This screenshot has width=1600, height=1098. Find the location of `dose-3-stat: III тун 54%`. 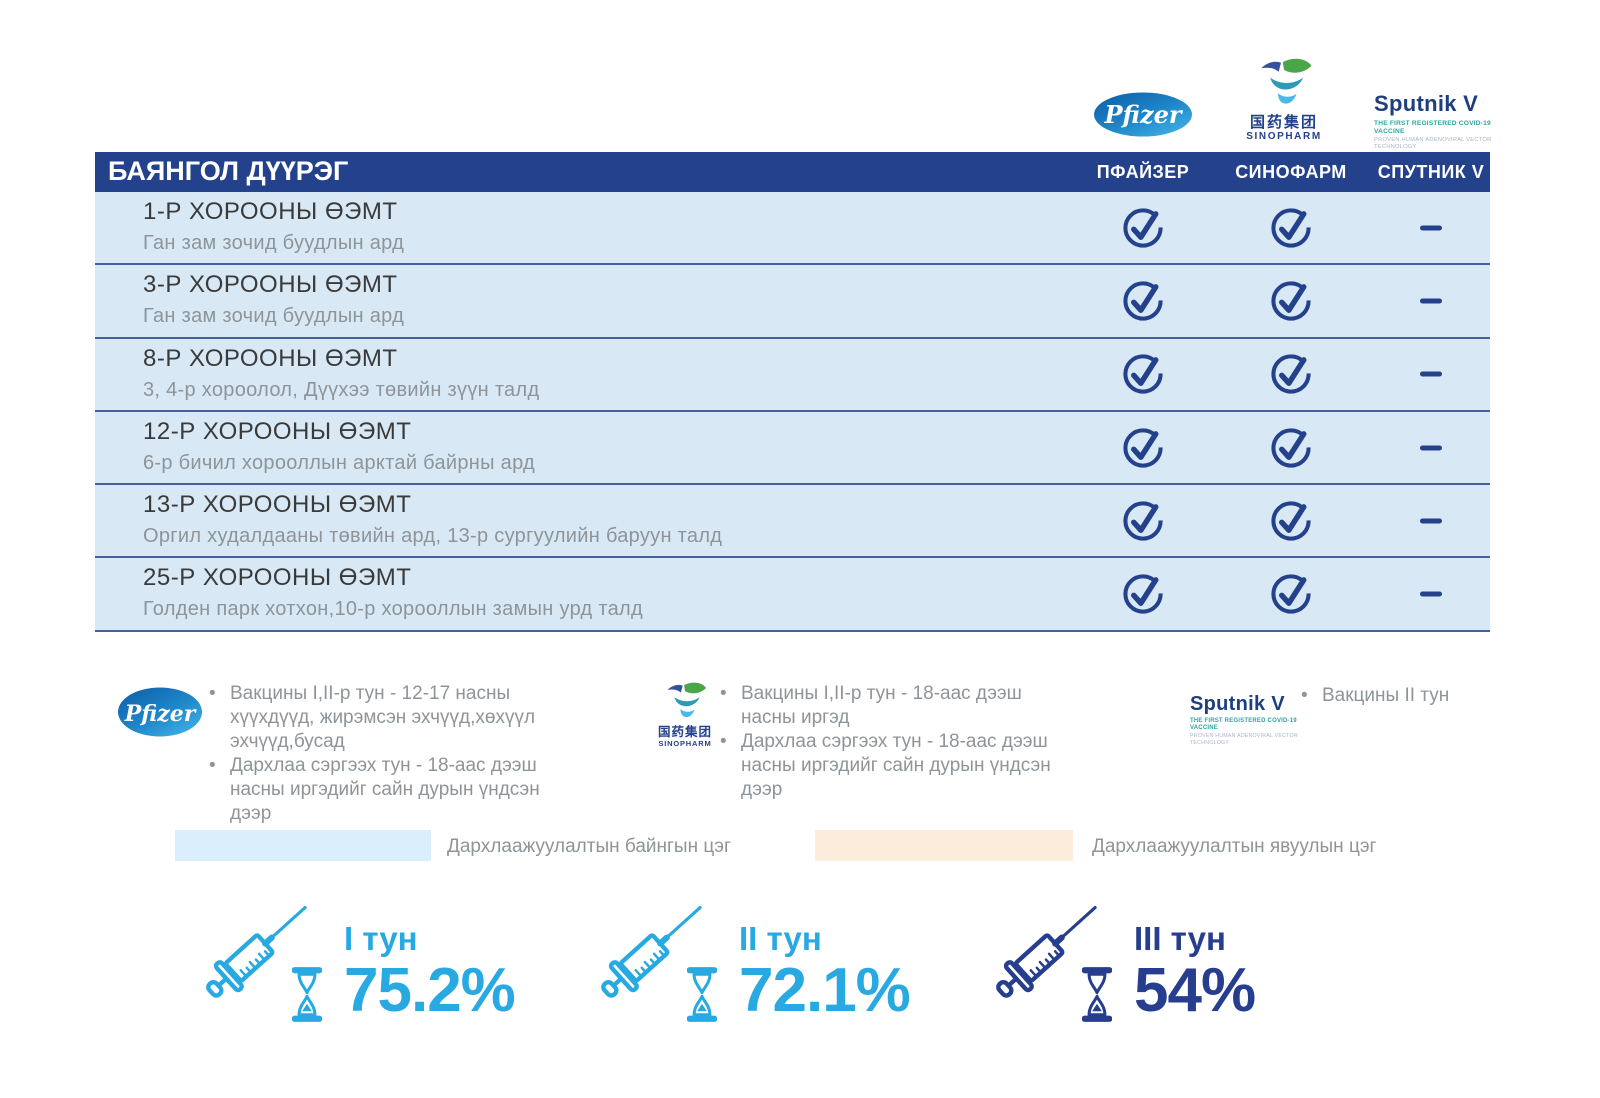

dose-3-stat: III тун 54% is located at coordinates (1140, 962).